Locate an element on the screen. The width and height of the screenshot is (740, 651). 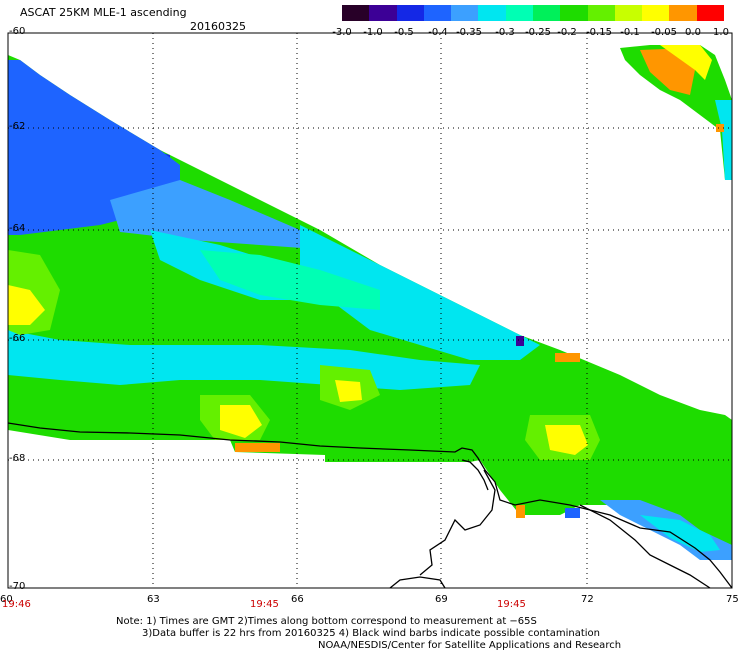
swath-ne-cyan is located at coordinates (723, 140).